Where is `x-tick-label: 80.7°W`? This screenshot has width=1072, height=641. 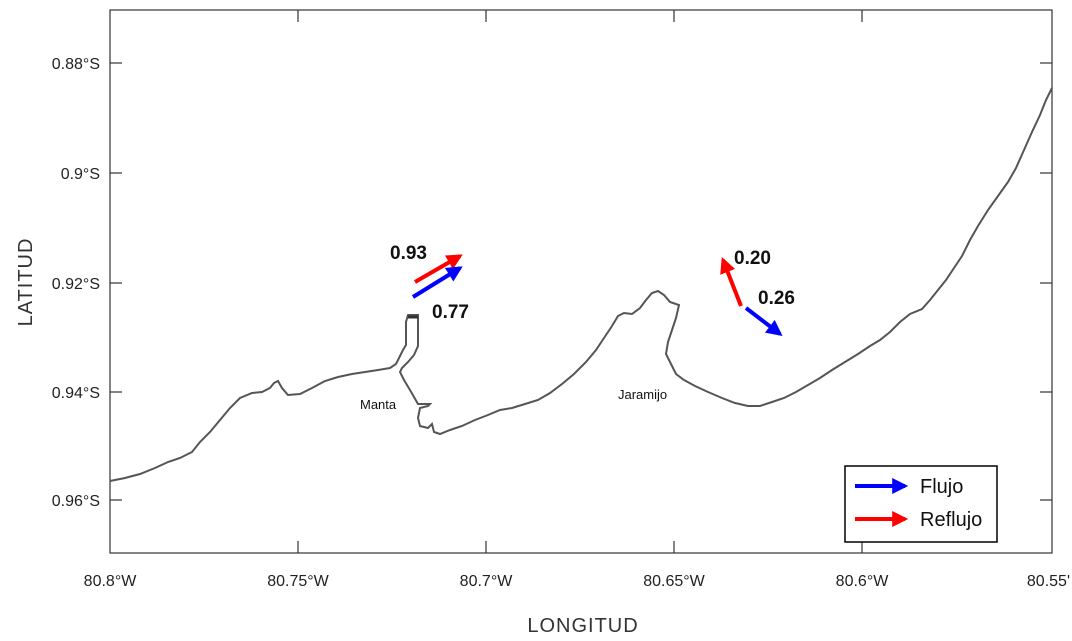 x-tick-label: 80.7°W is located at coordinates (487, 581).